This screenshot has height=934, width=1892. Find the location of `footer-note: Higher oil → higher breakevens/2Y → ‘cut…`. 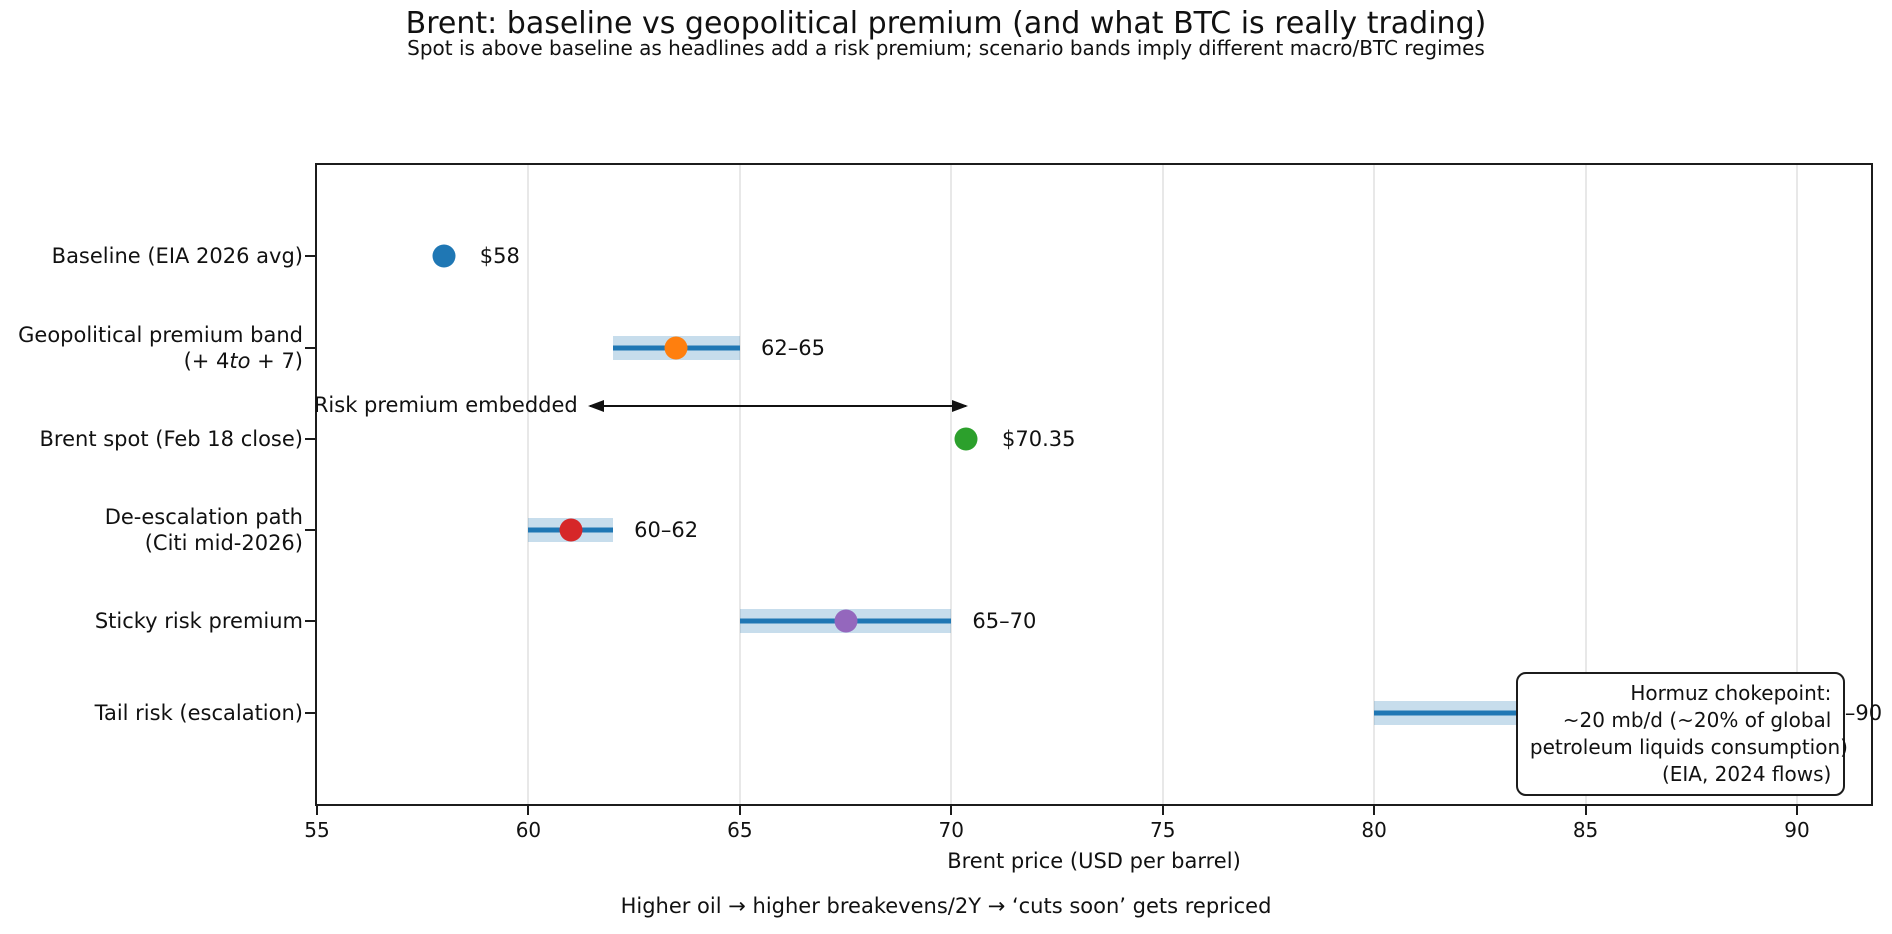

footer-note: Higher oil → higher breakevens/2Y → ‘cut… is located at coordinates (946, 906).